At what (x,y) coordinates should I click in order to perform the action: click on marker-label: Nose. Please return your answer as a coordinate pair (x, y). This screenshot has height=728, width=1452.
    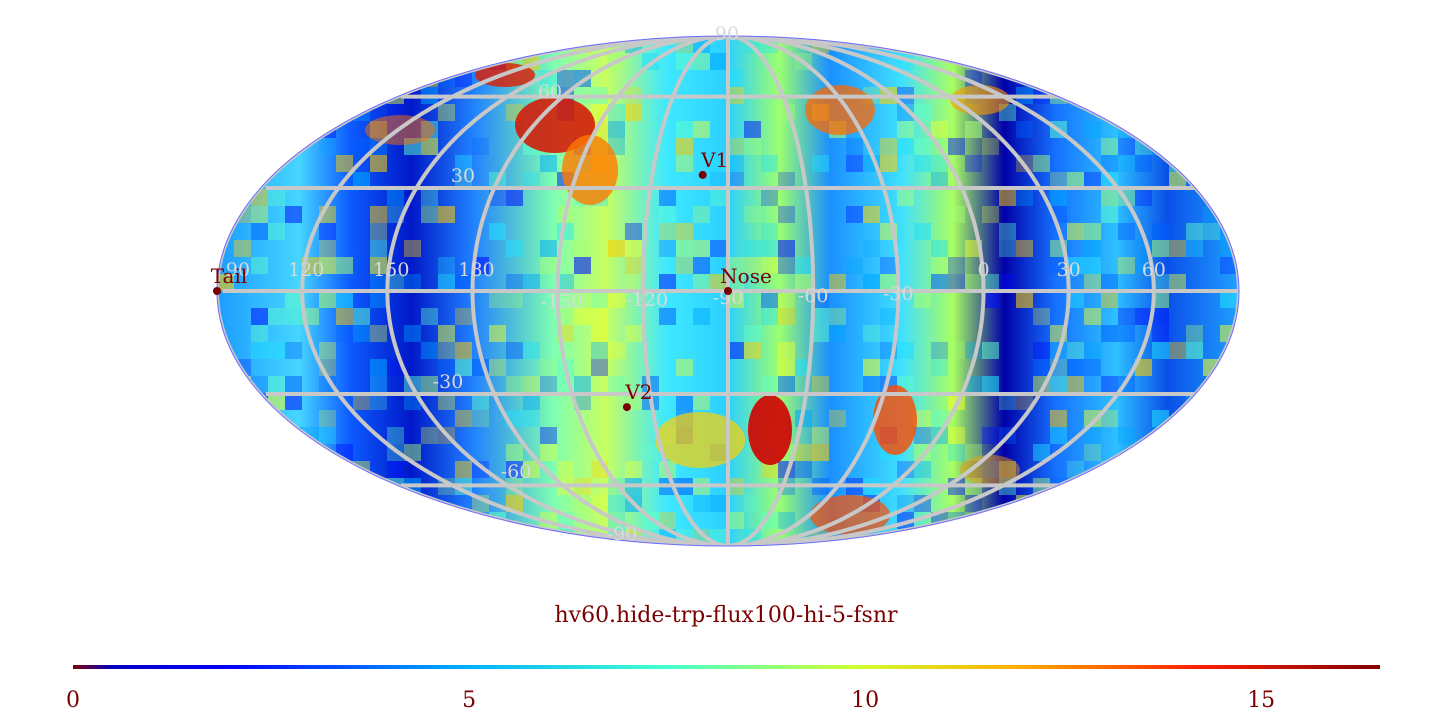
    Looking at the image, I should click on (746, 276).